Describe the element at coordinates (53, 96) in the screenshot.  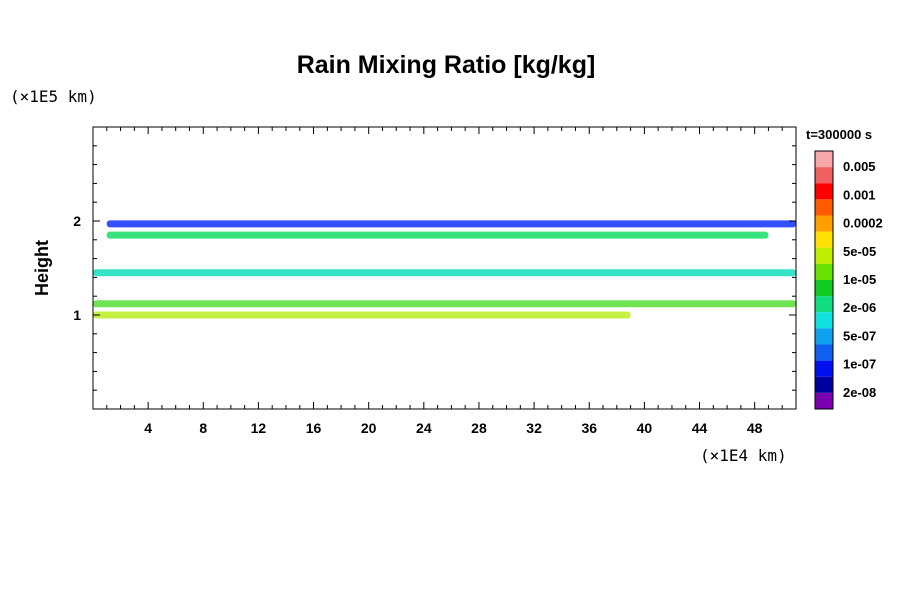
I see `y-units-label: (×1E5 km)` at that location.